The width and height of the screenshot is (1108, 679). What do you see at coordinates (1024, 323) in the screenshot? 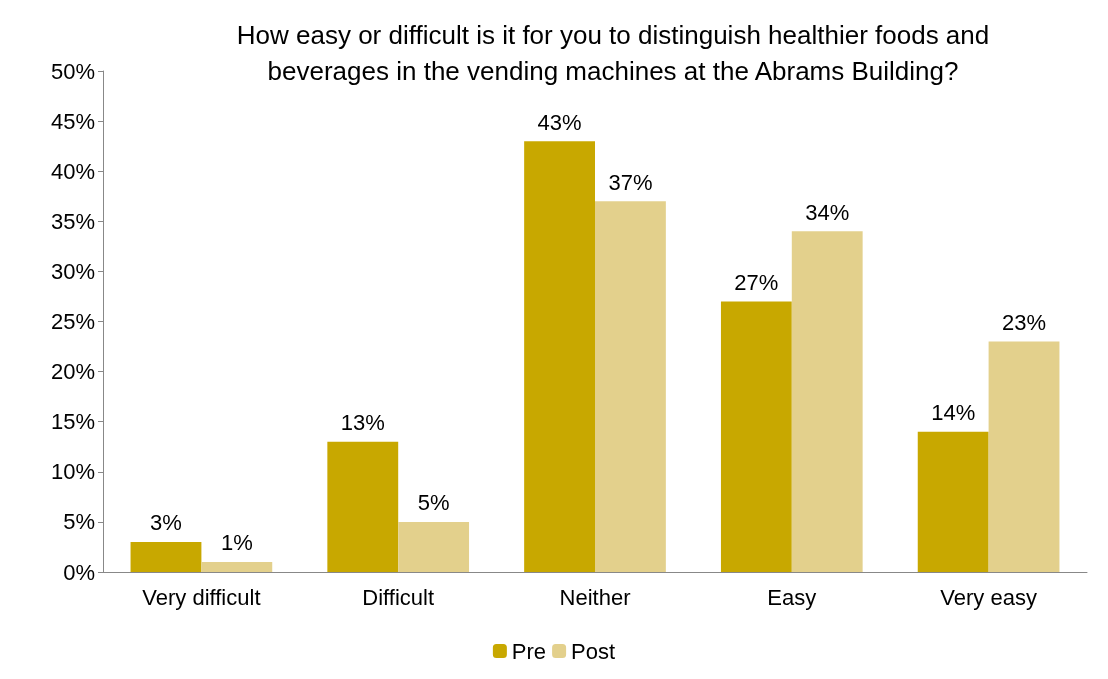
I see `data-label: 23%` at bounding box center [1024, 323].